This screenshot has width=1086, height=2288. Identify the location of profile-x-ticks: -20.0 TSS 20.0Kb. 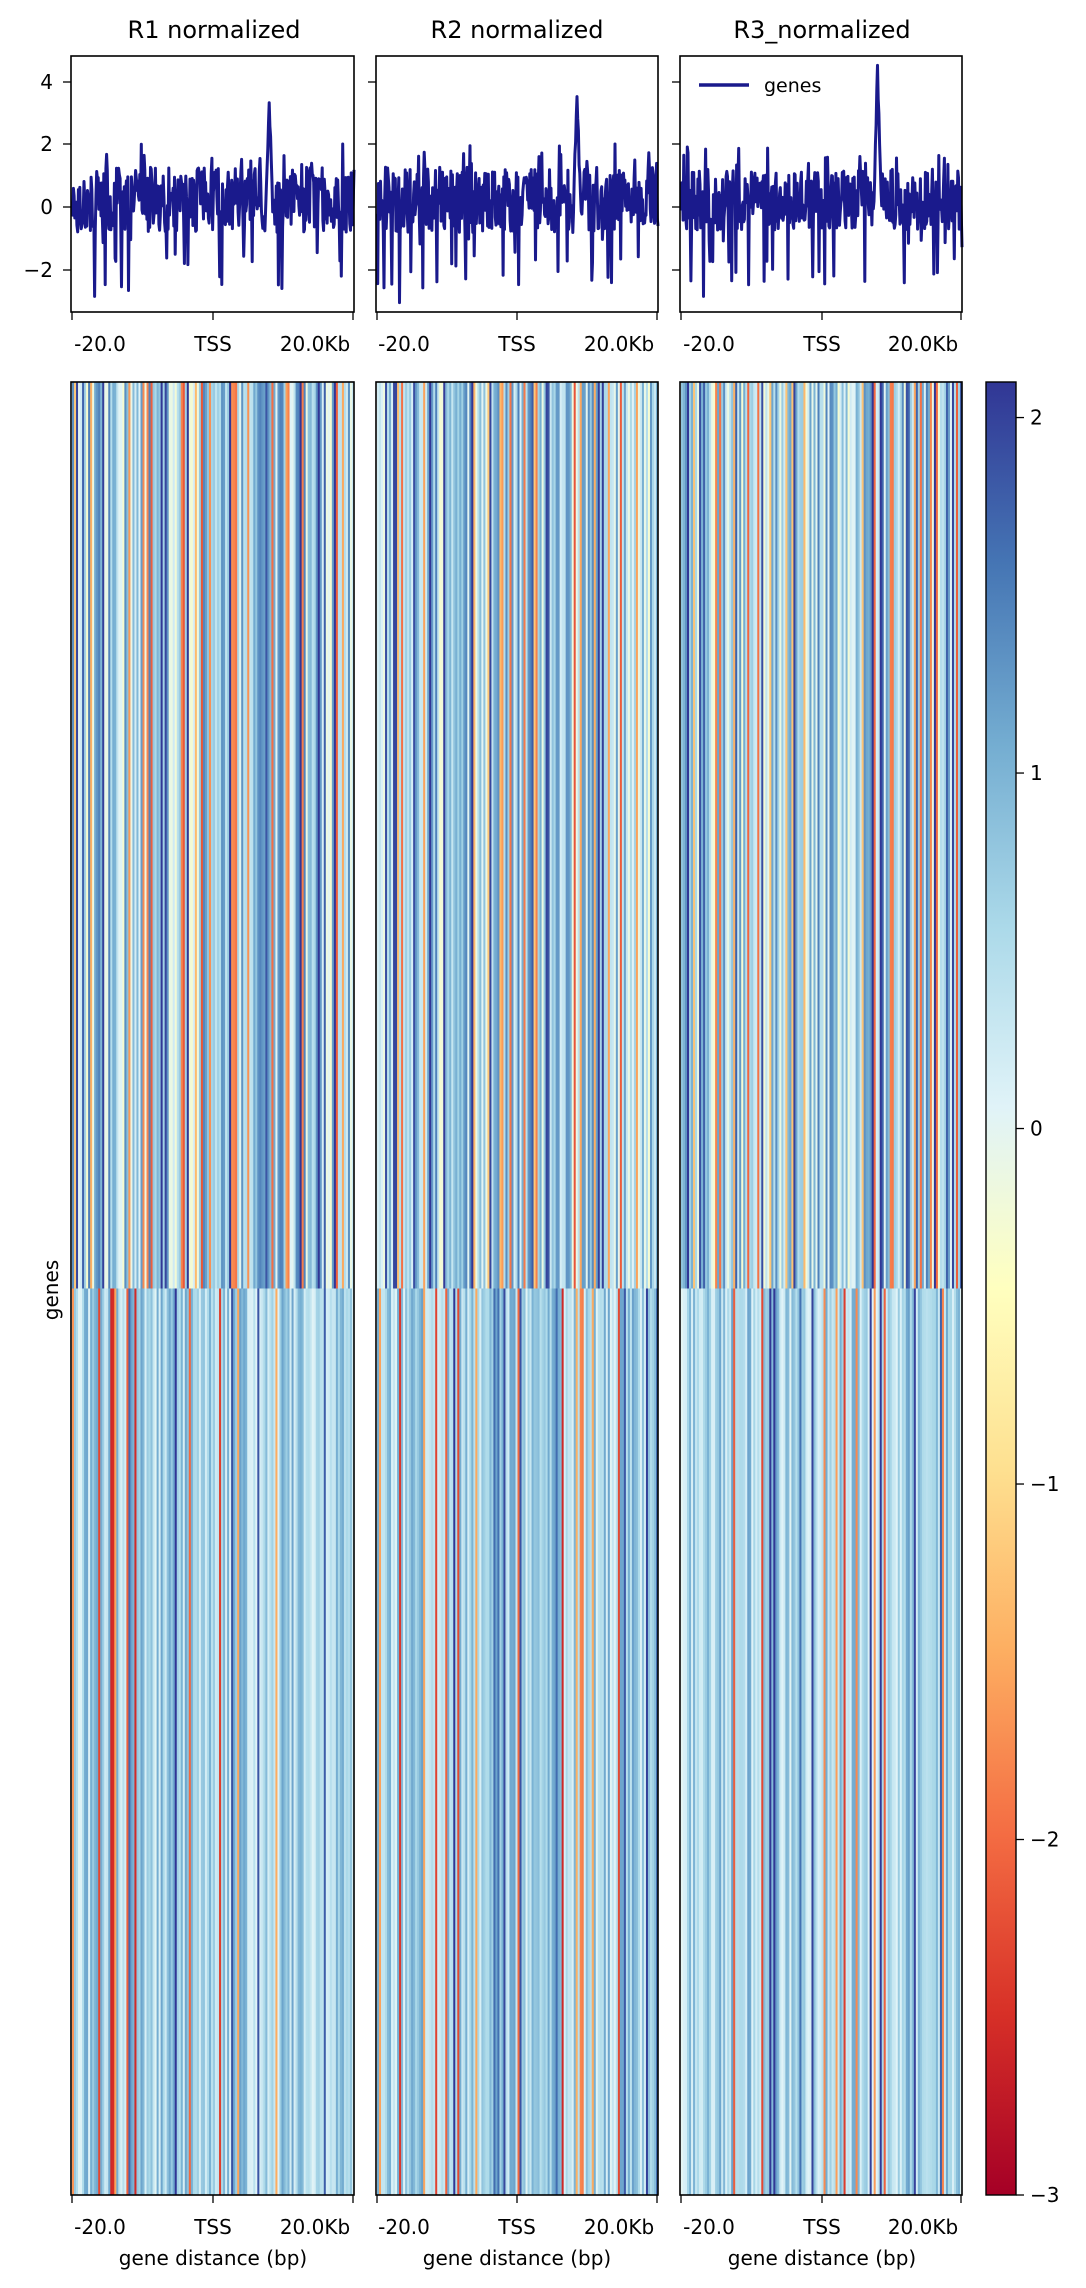
(821, 334).